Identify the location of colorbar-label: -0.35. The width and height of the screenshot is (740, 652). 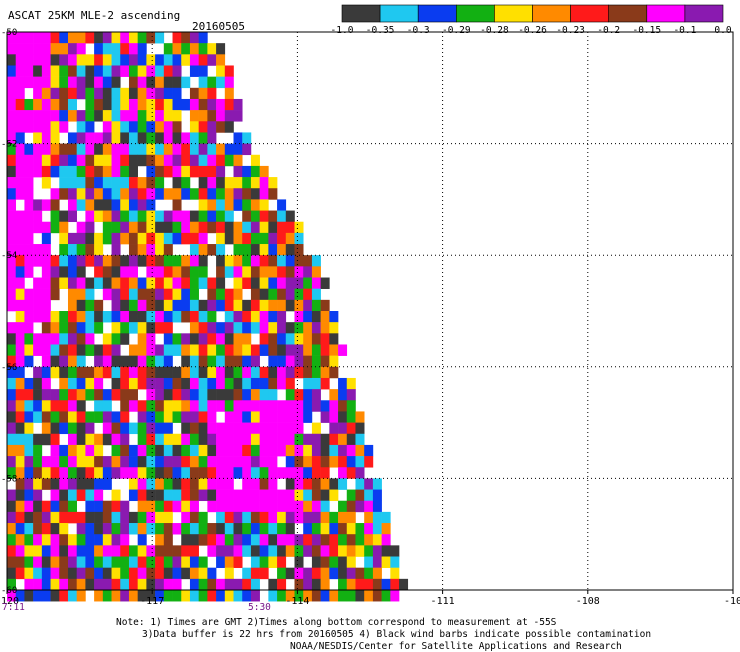
(380, 30).